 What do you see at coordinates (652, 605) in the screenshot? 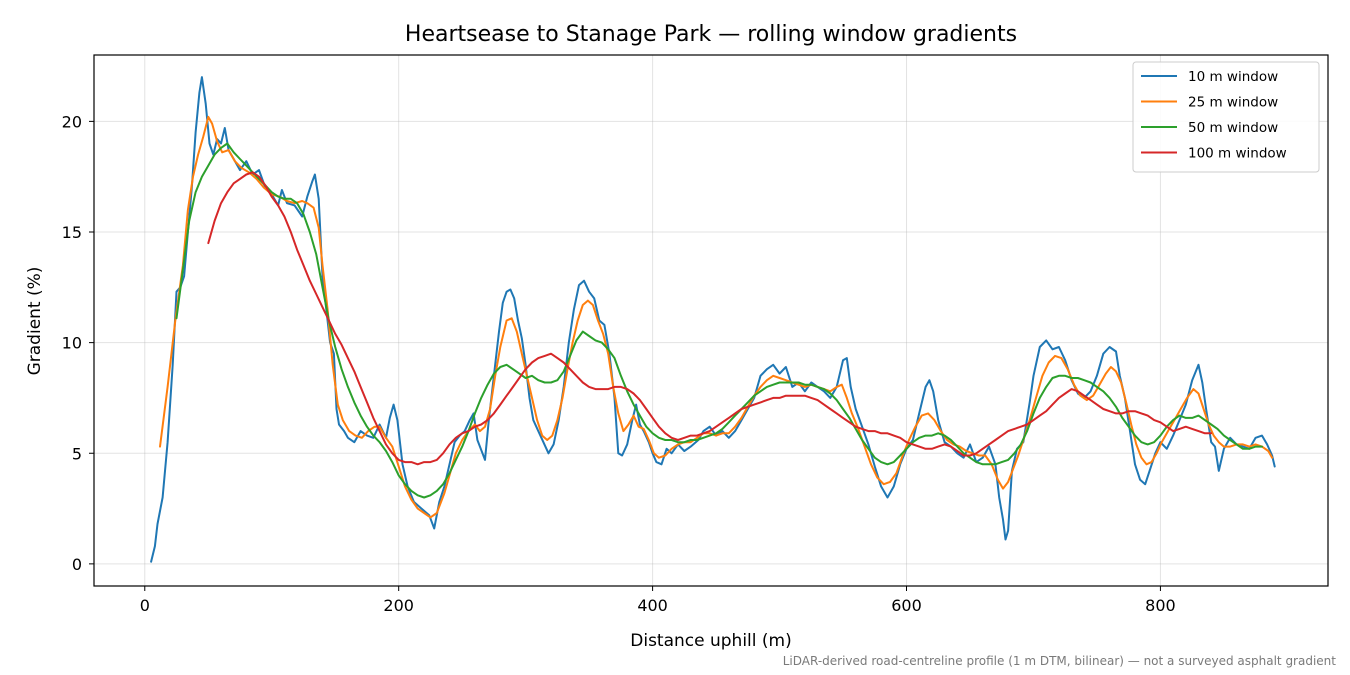
I see `x-tick-label: 400` at bounding box center [652, 605].